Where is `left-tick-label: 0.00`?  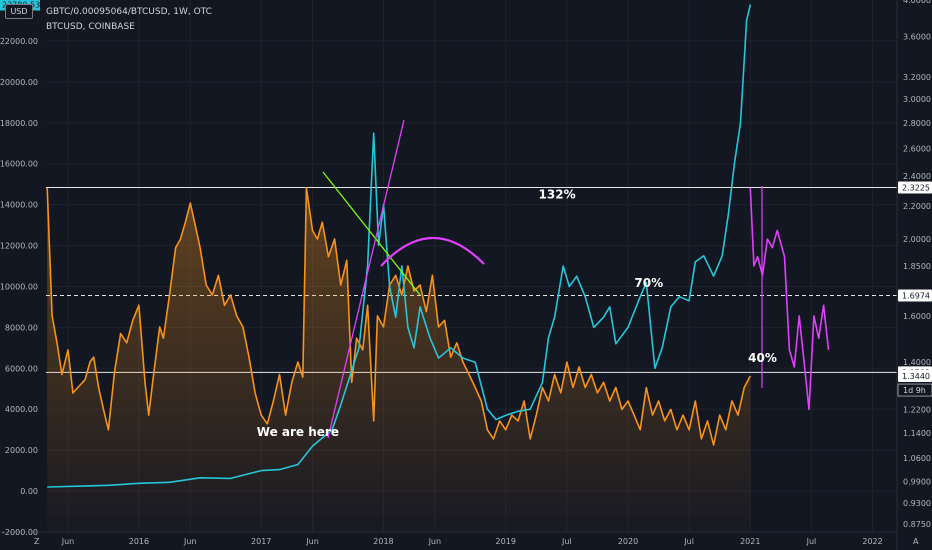
left-tick-label: 0.00 is located at coordinates (29, 491).